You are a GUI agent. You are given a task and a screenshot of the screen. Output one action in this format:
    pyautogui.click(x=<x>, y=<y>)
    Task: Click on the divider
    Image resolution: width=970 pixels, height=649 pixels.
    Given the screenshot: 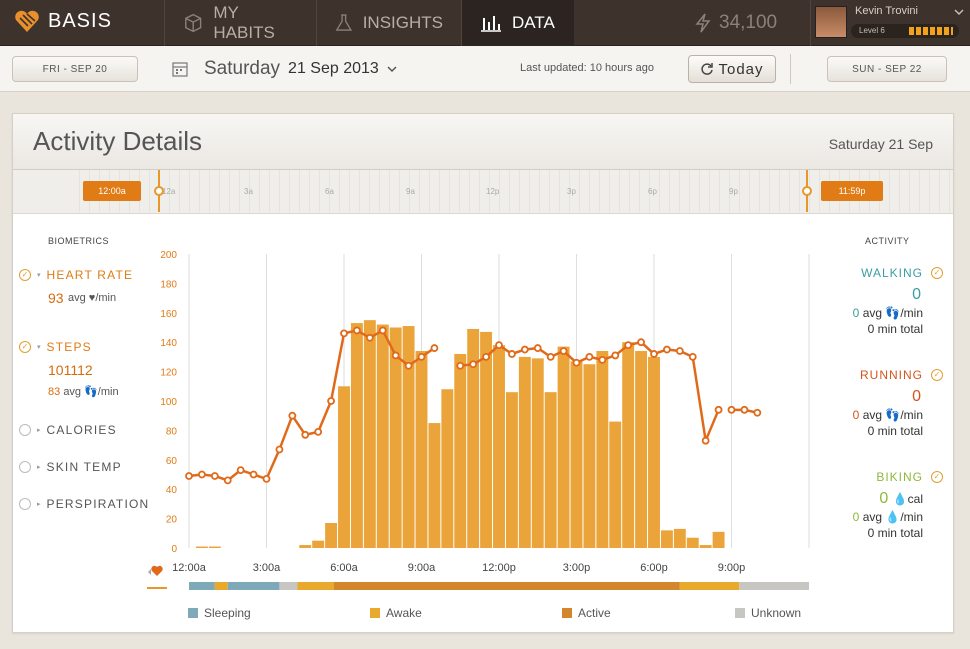 What is the action you would take?
    pyautogui.click(x=790, y=69)
    